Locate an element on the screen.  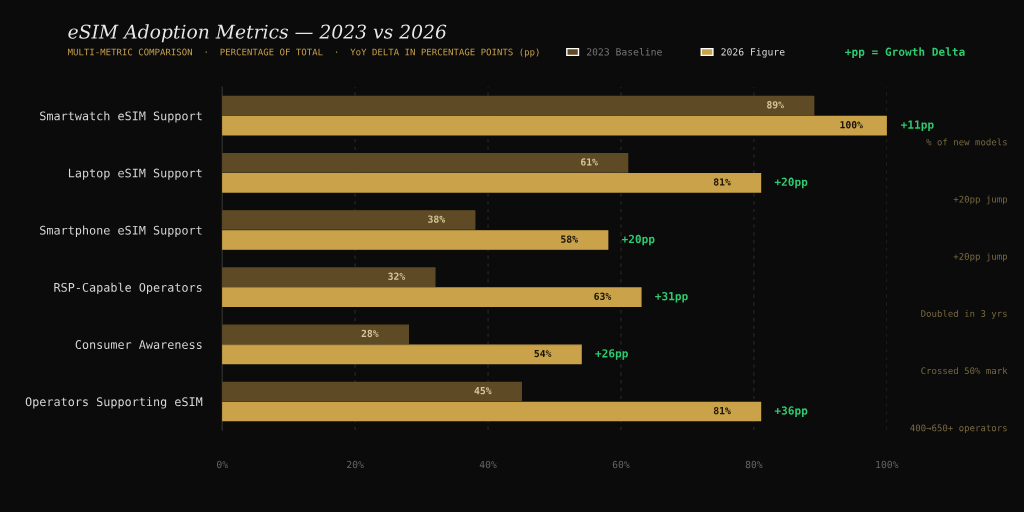
y-tick-label: Laptop eSIM Support is located at coordinates (135, 174).